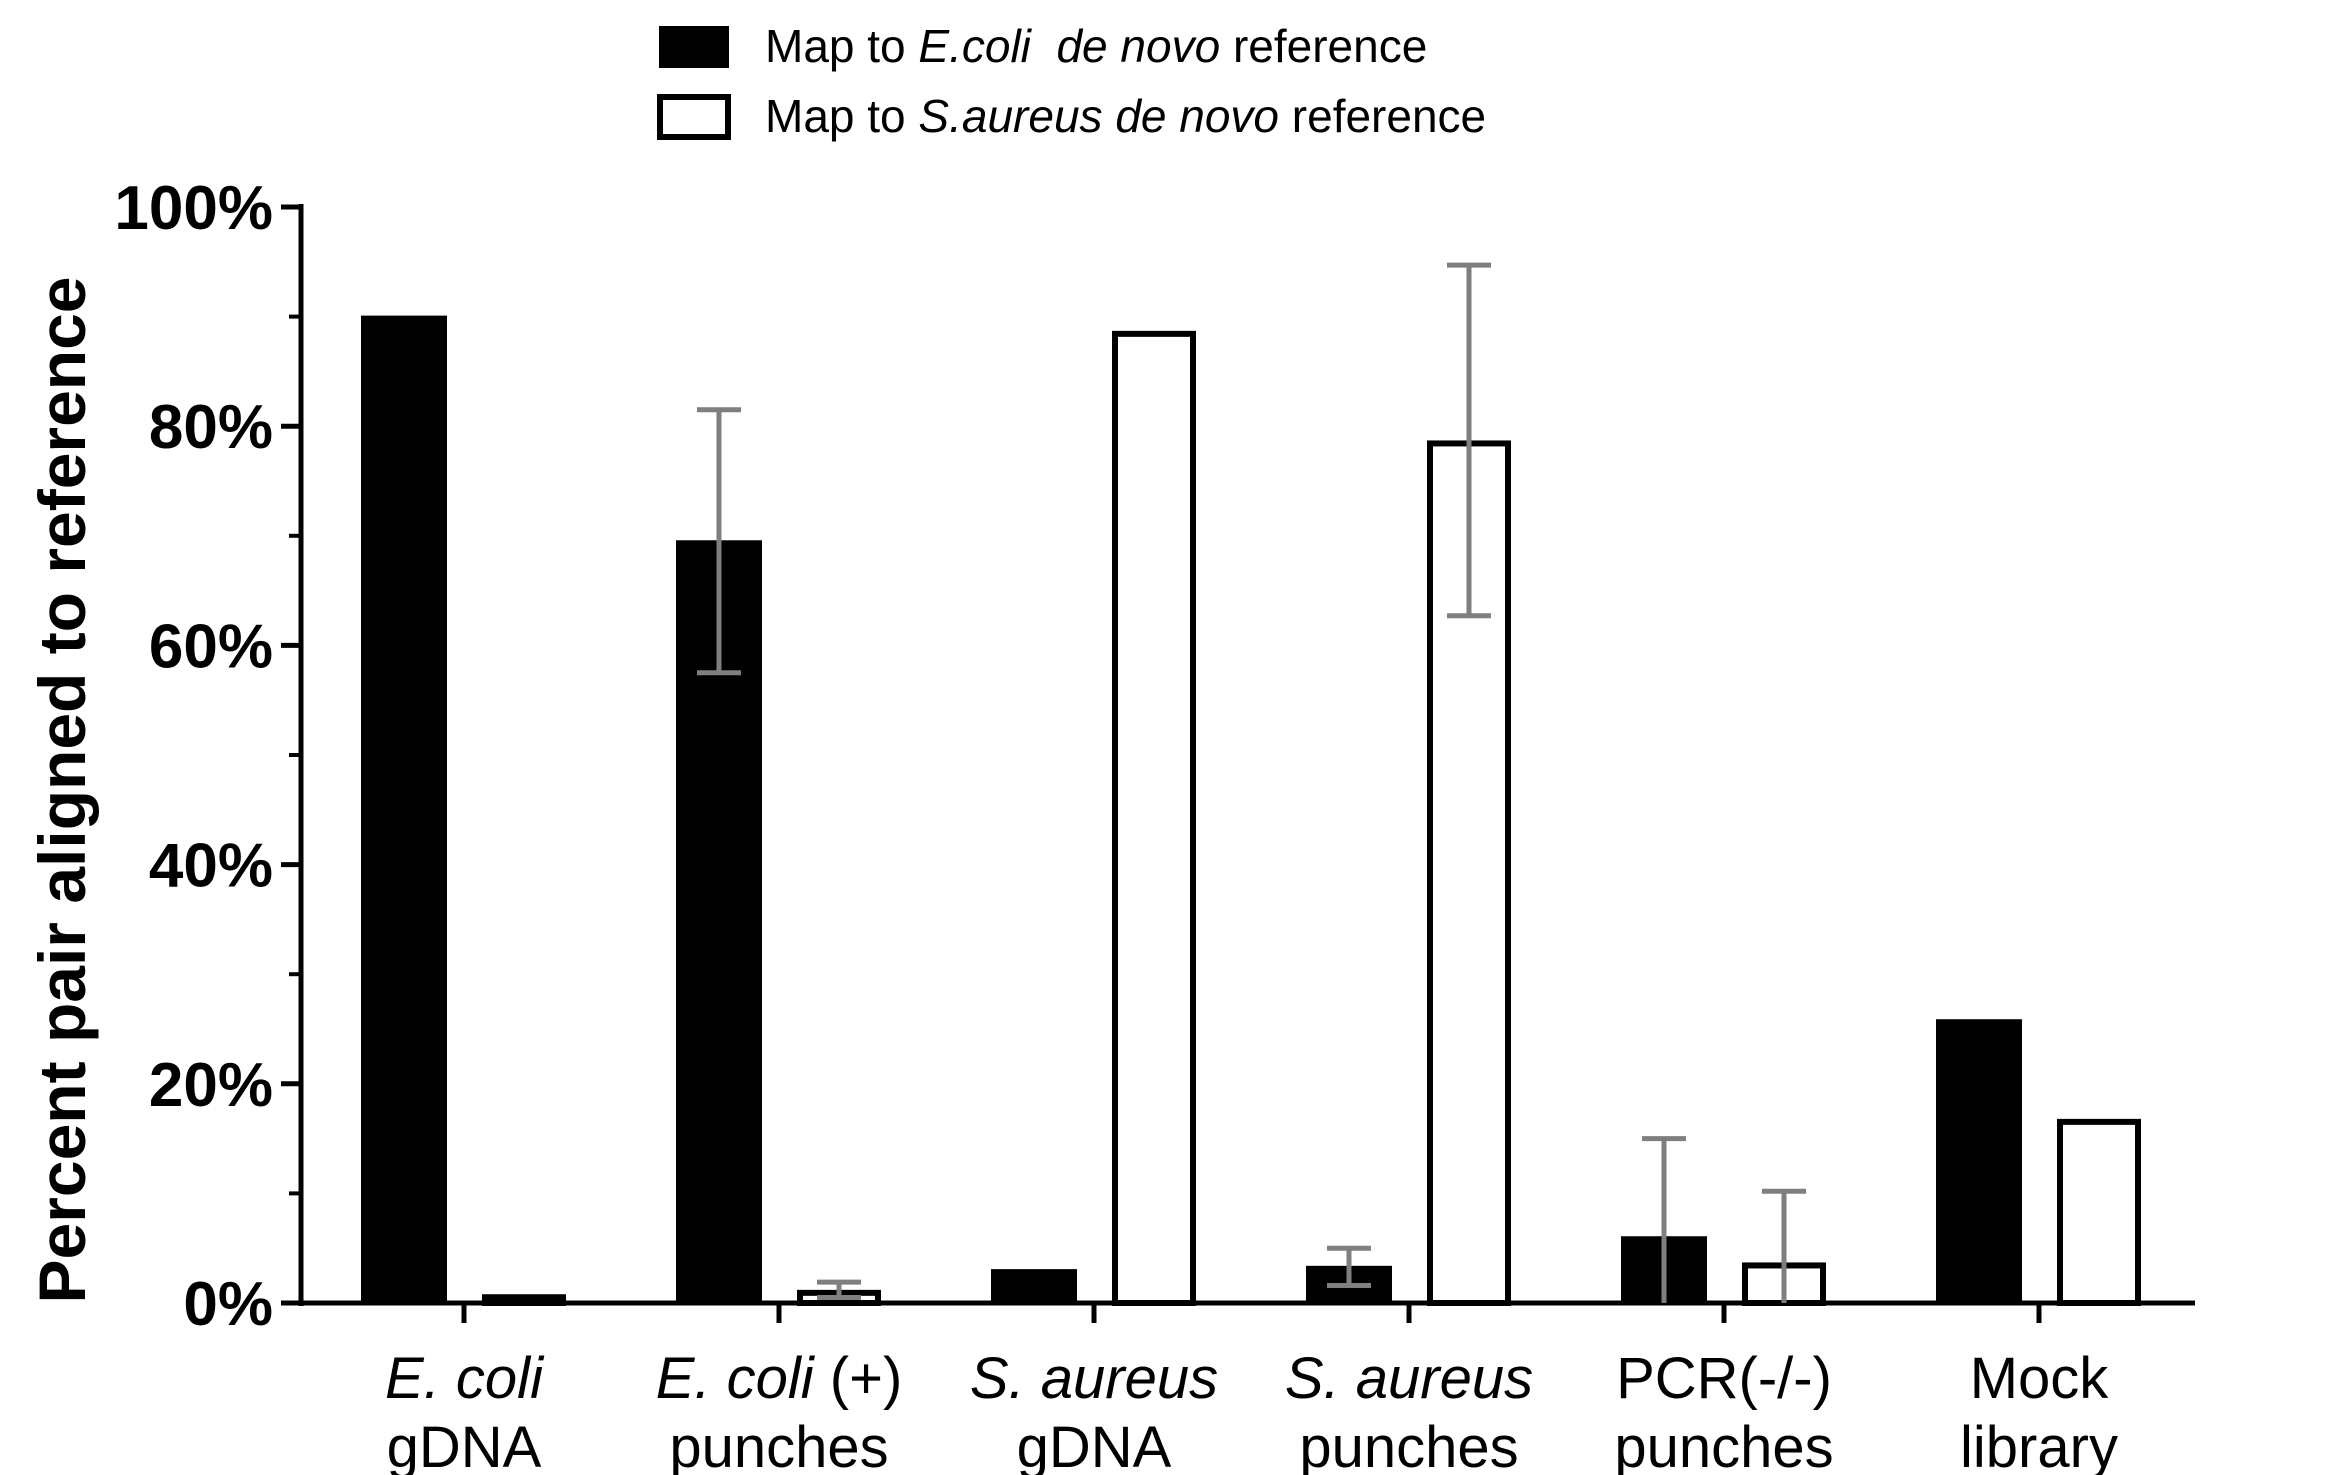 Image resolution: width=2330 pixels, height=1475 pixels. What do you see at coordinates (193, 208) in the screenshot?
I see `y-tick-label: 100%` at bounding box center [193, 208].